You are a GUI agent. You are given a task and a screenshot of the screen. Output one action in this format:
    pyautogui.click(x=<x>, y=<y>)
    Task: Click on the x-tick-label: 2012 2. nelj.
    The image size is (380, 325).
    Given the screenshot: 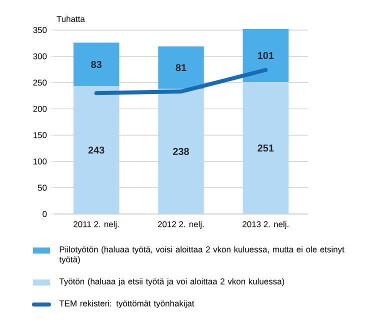 What is the action you would take?
    pyautogui.click(x=181, y=225)
    